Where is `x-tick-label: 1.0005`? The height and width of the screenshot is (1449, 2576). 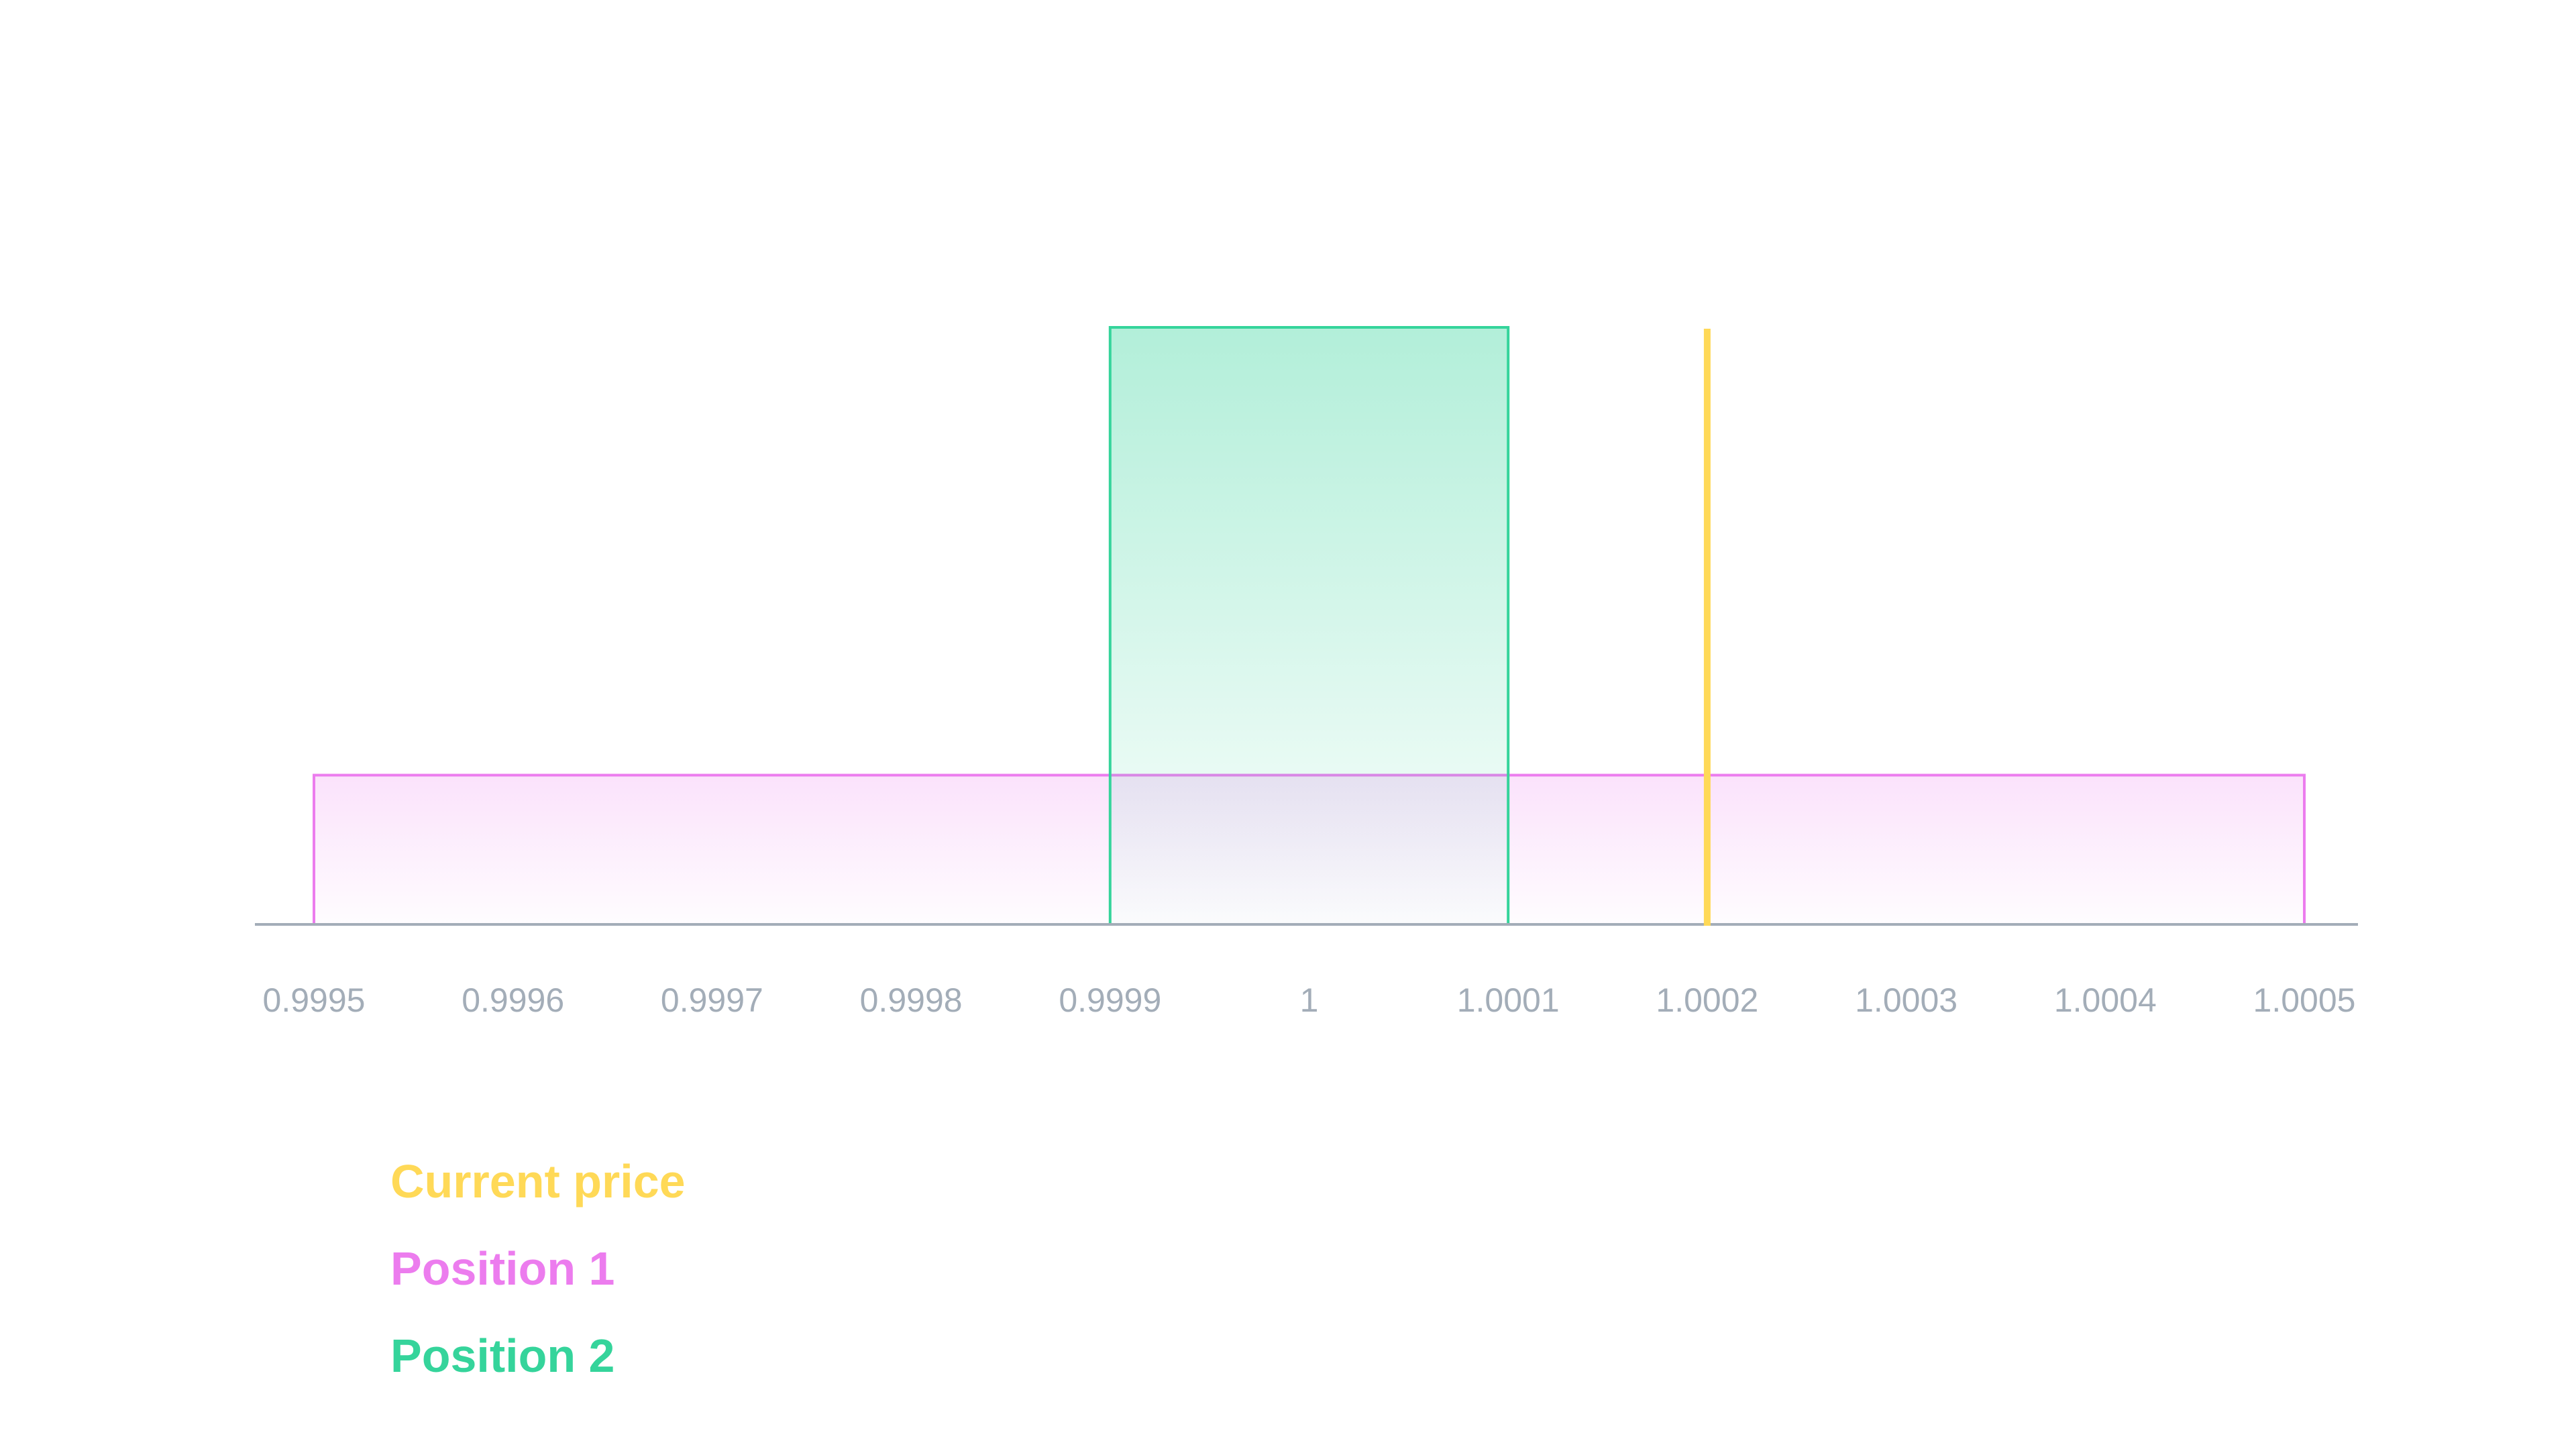 x-tick-label: 1.0005 is located at coordinates (2304, 1000).